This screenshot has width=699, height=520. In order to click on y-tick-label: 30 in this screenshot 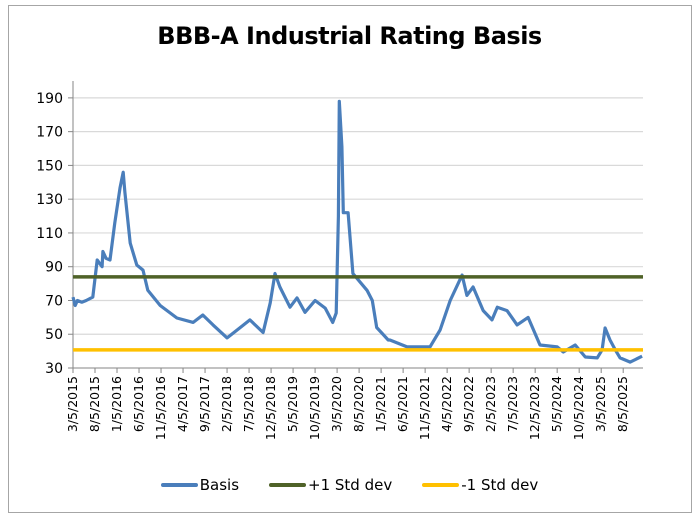, I will do `click(54, 369)`.